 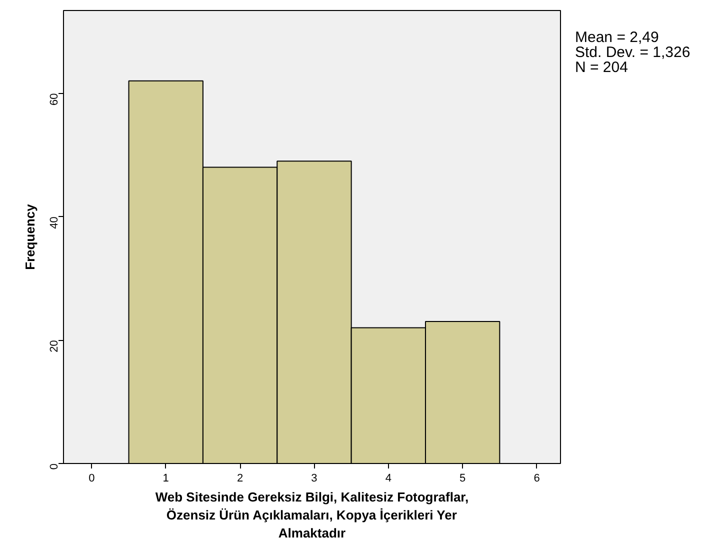 What do you see at coordinates (537, 478) in the screenshot?
I see `x-tick-label: 6` at bounding box center [537, 478].